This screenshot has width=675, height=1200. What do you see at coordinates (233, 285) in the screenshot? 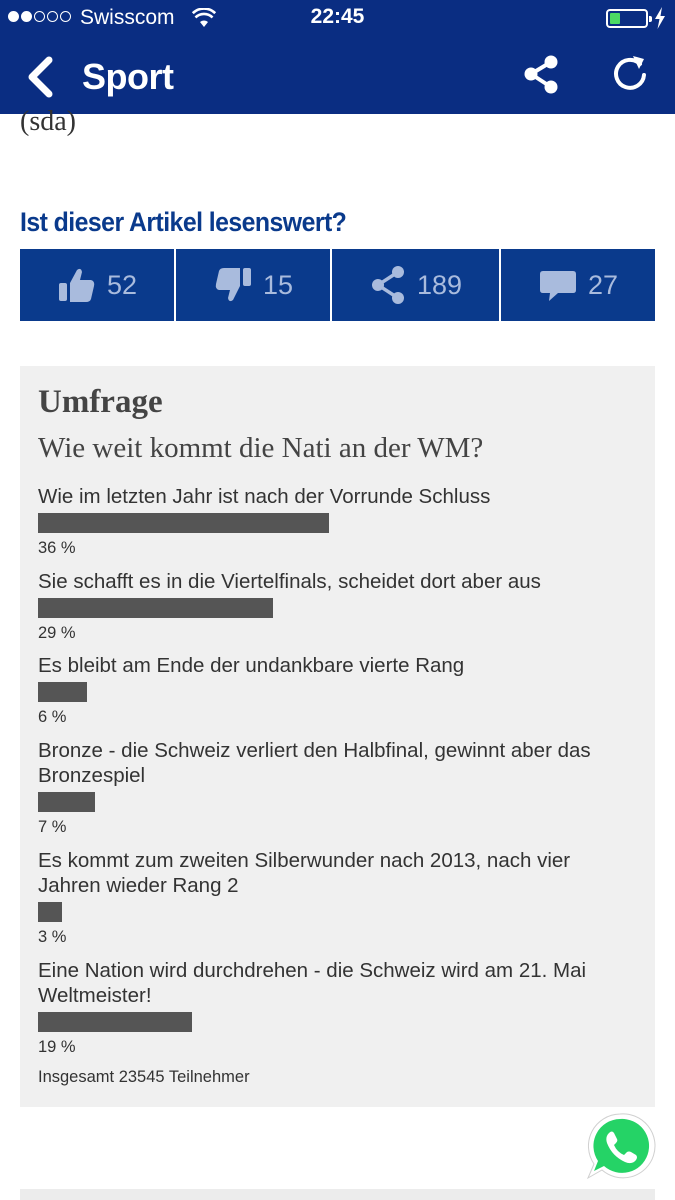
I see `thumbs-down-icon` at bounding box center [233, 285].